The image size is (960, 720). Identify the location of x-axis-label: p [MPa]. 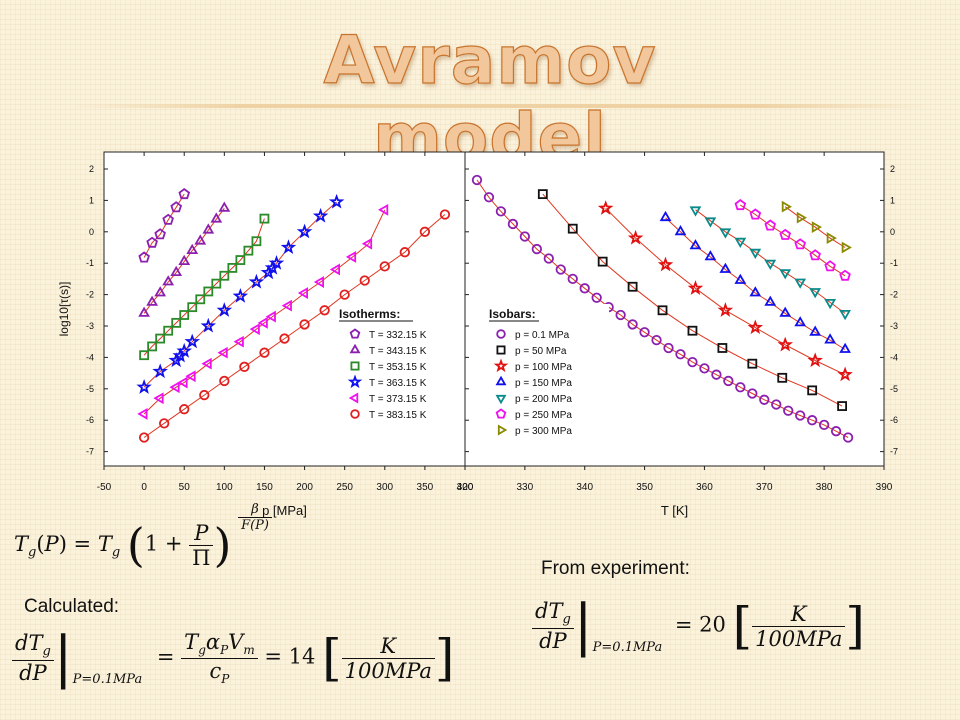
(284, 510).